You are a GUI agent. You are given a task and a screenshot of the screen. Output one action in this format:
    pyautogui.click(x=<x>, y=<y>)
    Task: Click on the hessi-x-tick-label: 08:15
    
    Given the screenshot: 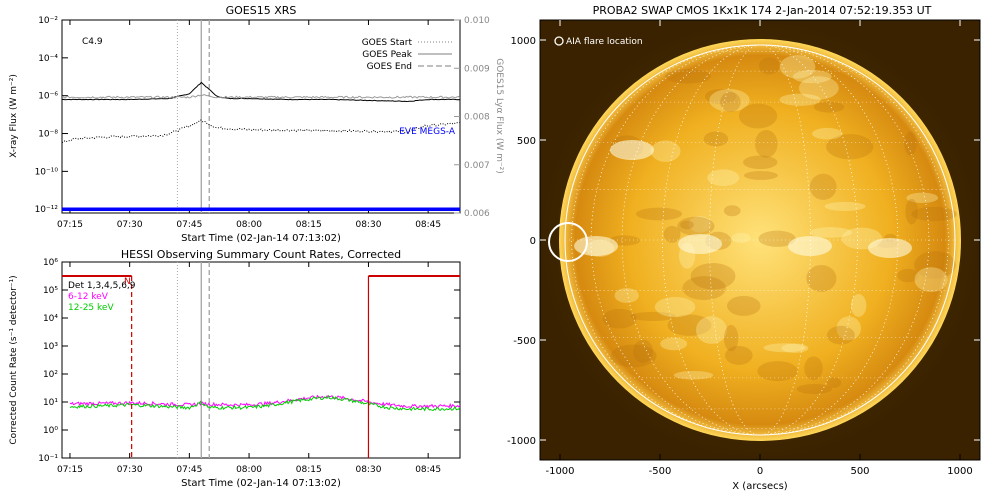 What is the action you would take?
    pyautogui.click(x=309, y=470)
    